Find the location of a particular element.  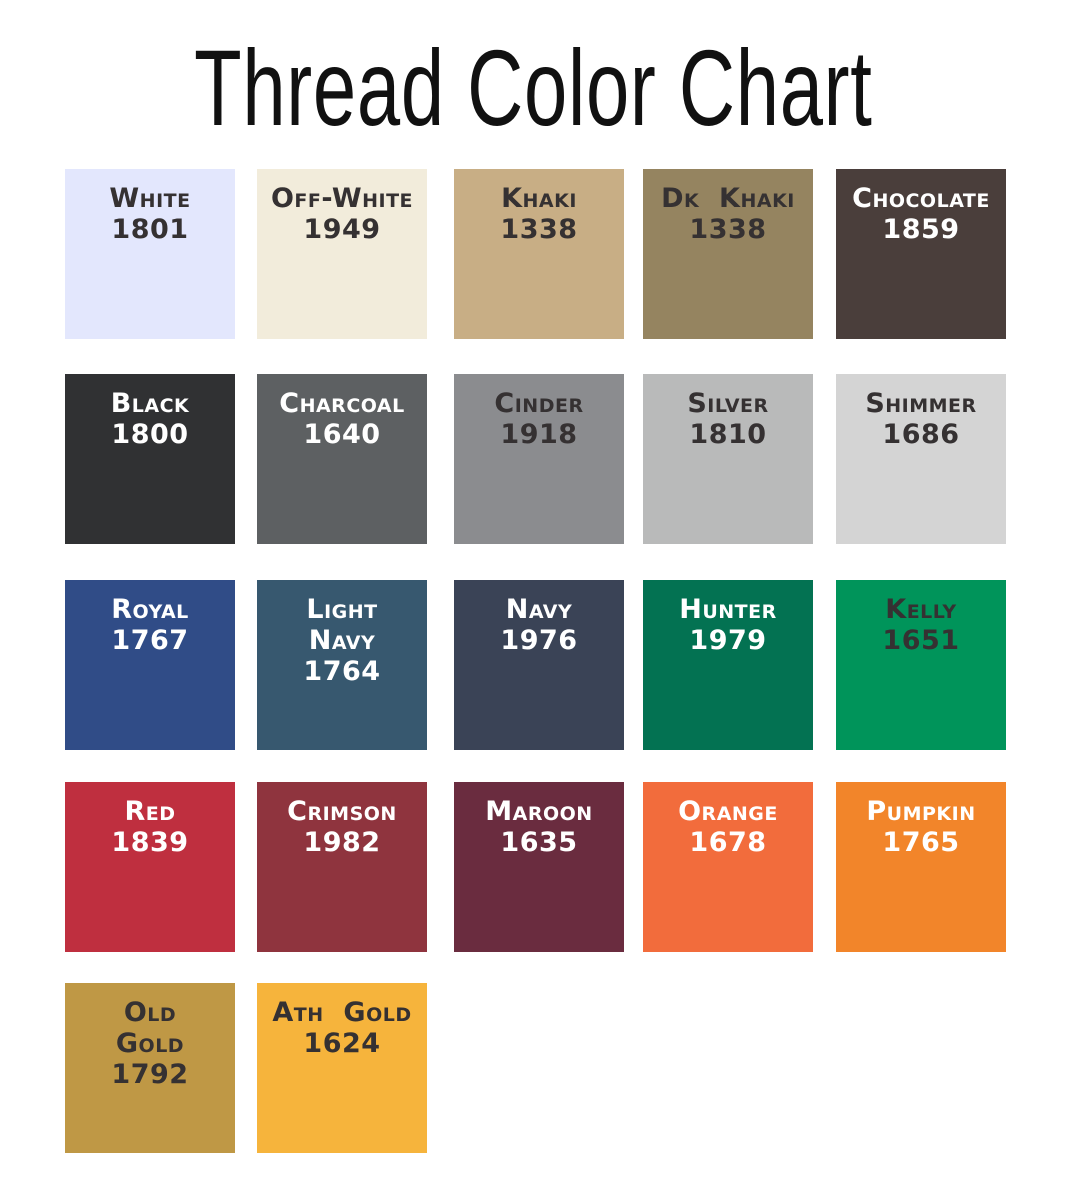

swatch-name: Ath Gold is located at coordinates (342, 1012).